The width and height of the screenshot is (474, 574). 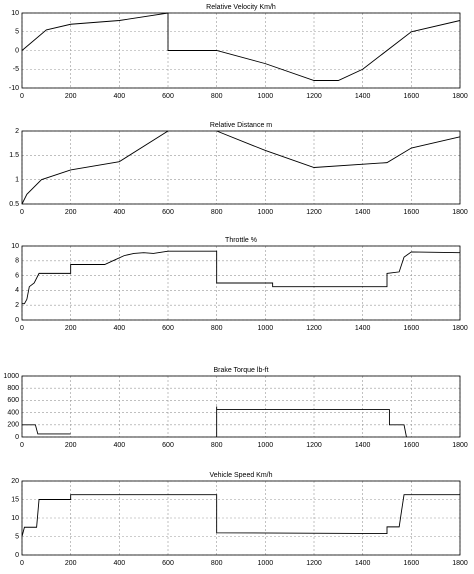 I want to click on y-tick-label: 20, so click(x=15, y=481).